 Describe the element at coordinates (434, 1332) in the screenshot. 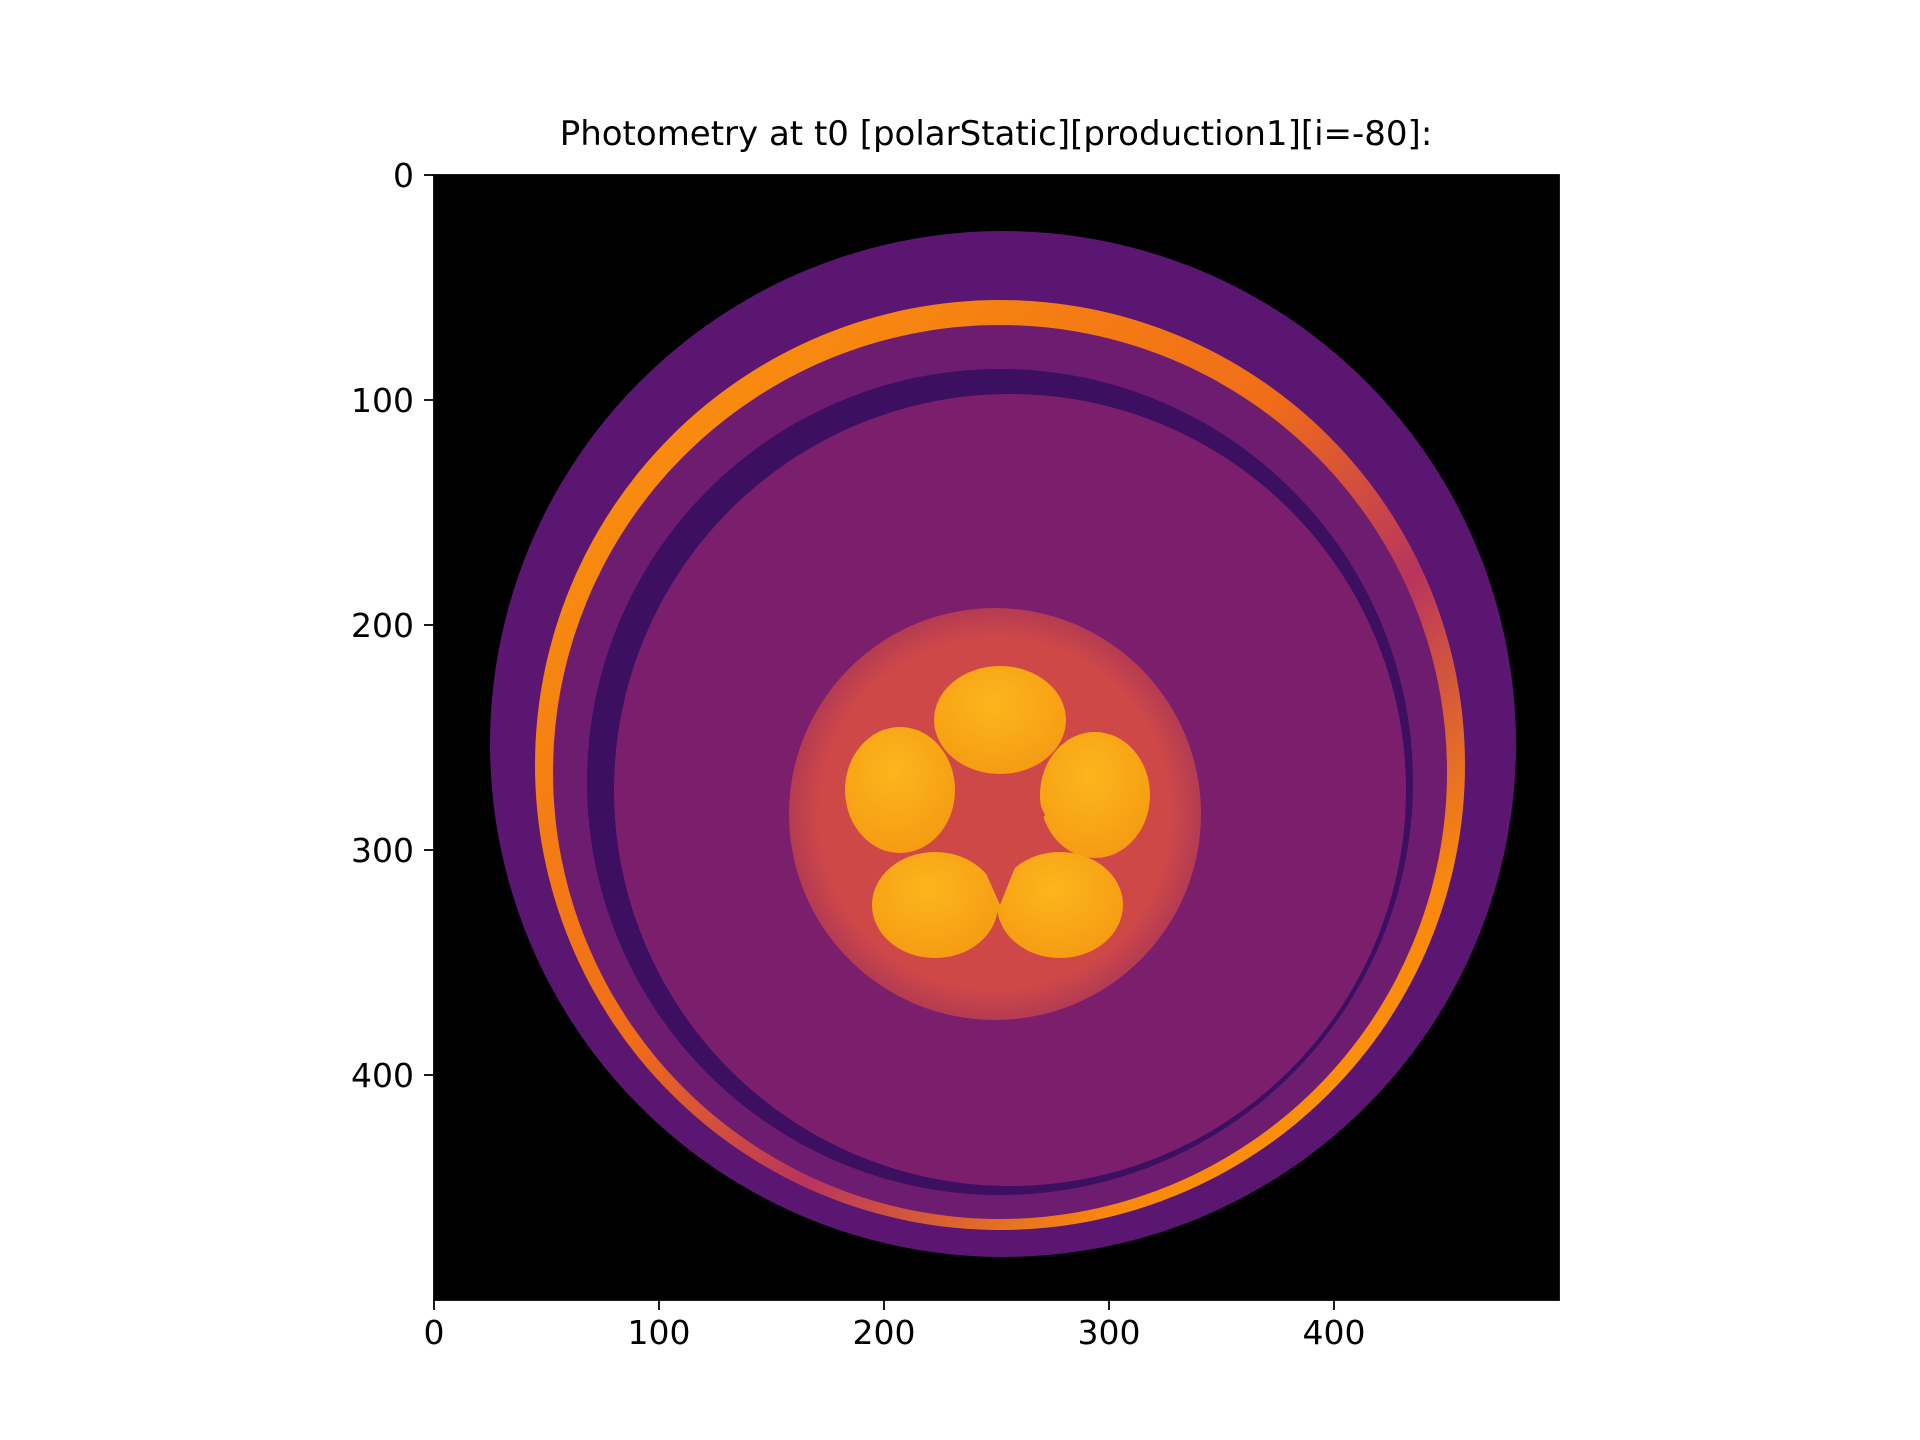

I see `x-tick-label: 0` at that location.